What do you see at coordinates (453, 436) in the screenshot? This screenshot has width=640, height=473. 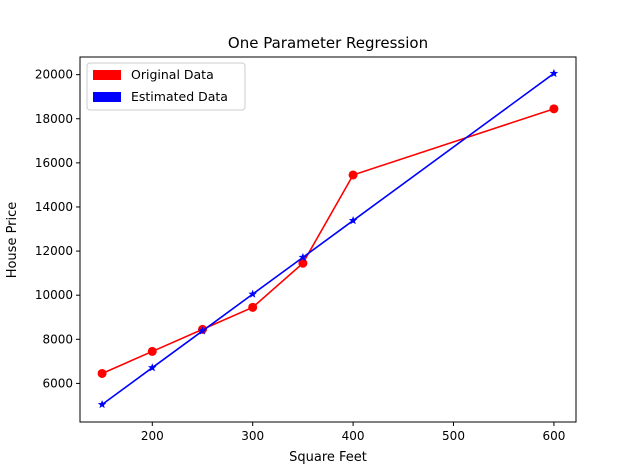 I see `x-tick-label: 500` at bounding box center [453, 436].